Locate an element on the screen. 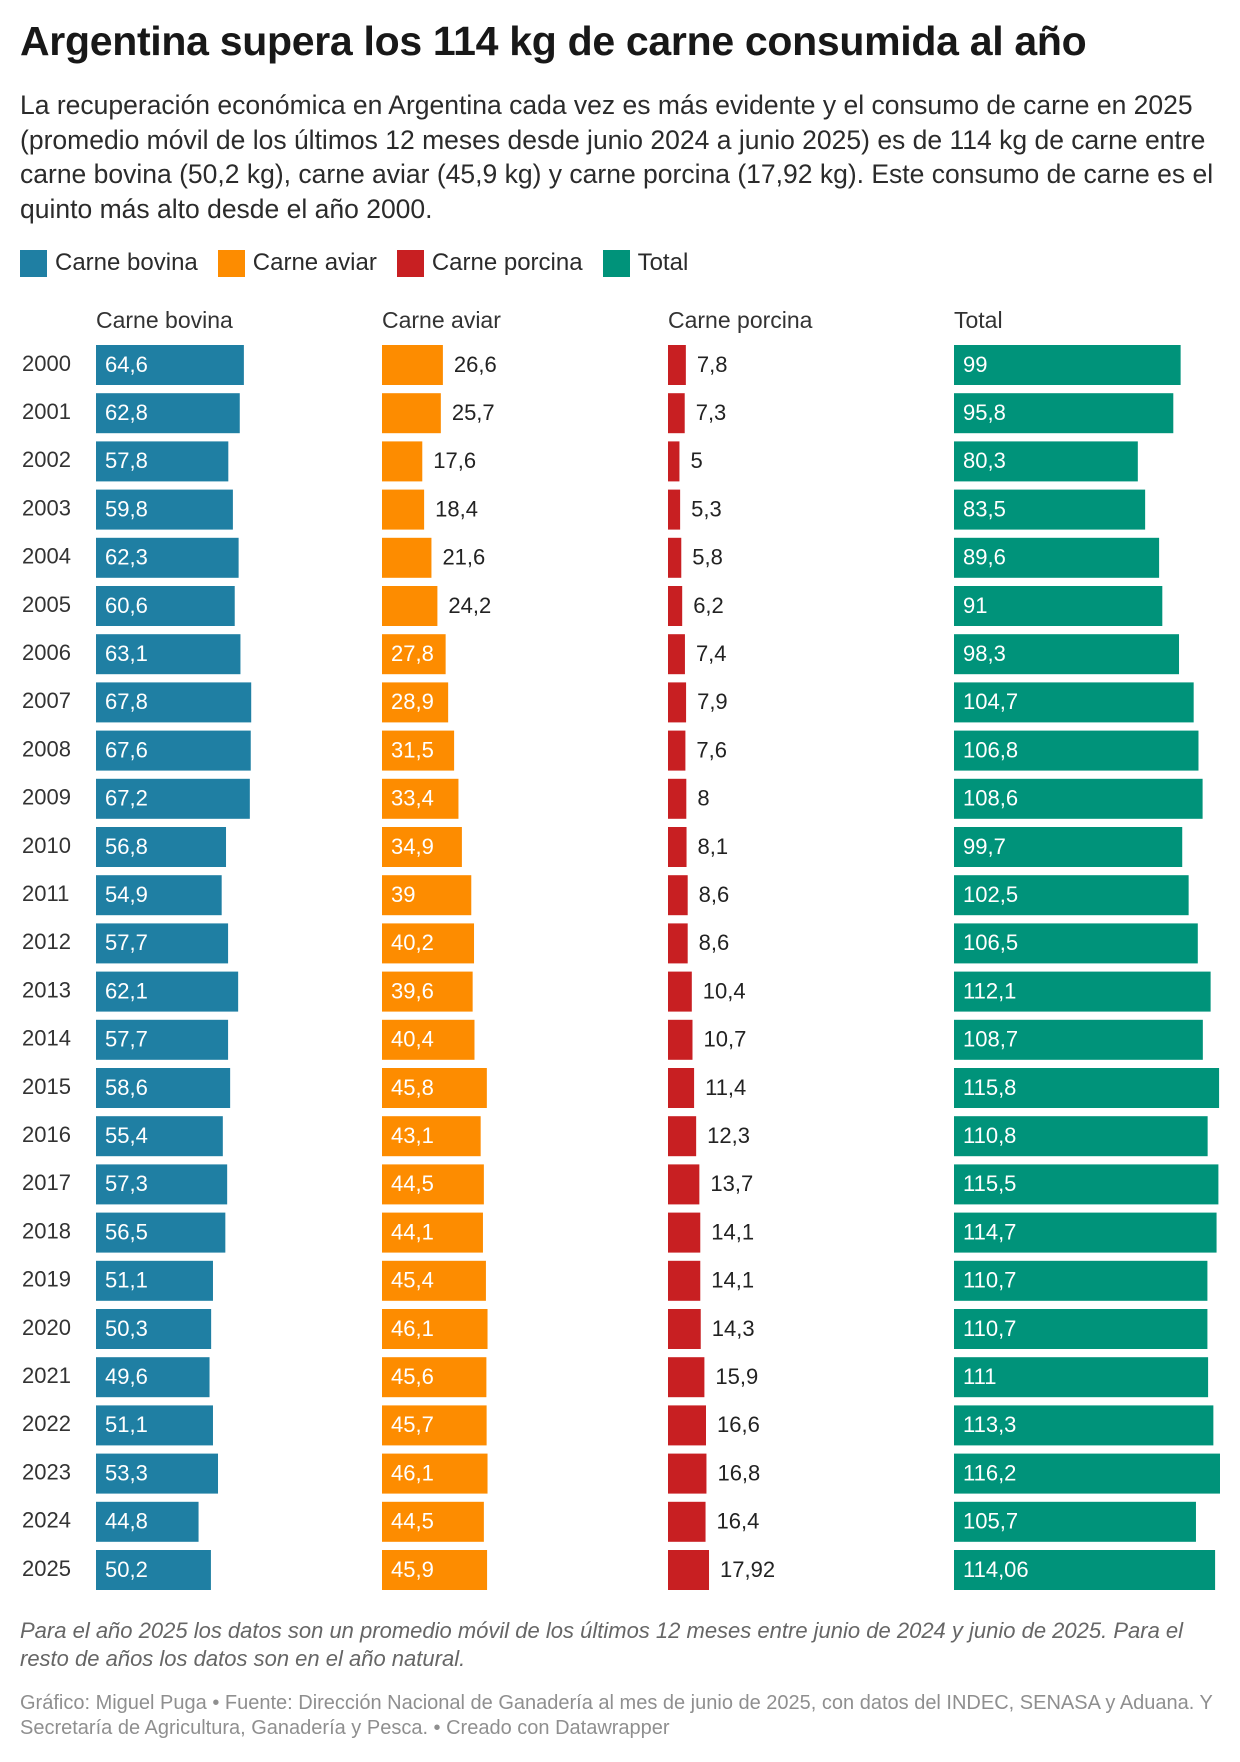 The width and height of the screenshot is (1240, 1762). bar-aviar-2000 is located at coordinates (412, 365).